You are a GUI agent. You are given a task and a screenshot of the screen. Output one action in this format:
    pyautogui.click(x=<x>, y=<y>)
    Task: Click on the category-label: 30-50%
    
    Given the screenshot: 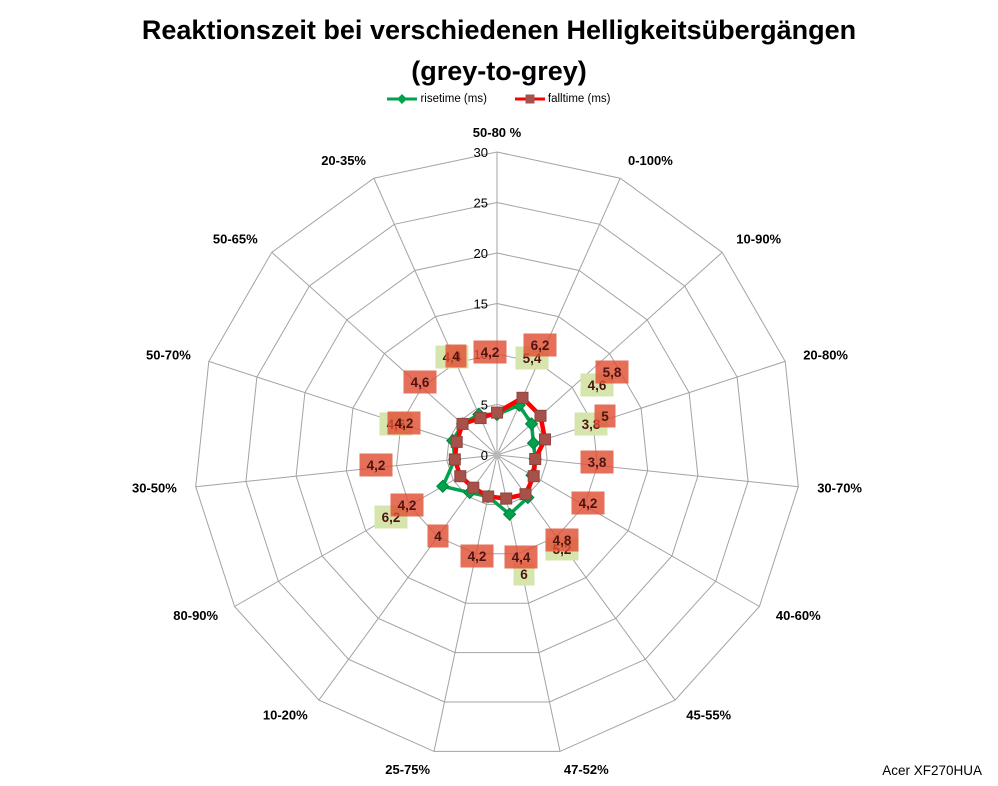 What is the action you would take?
    pyautogui.click(x=154, y=488)
    